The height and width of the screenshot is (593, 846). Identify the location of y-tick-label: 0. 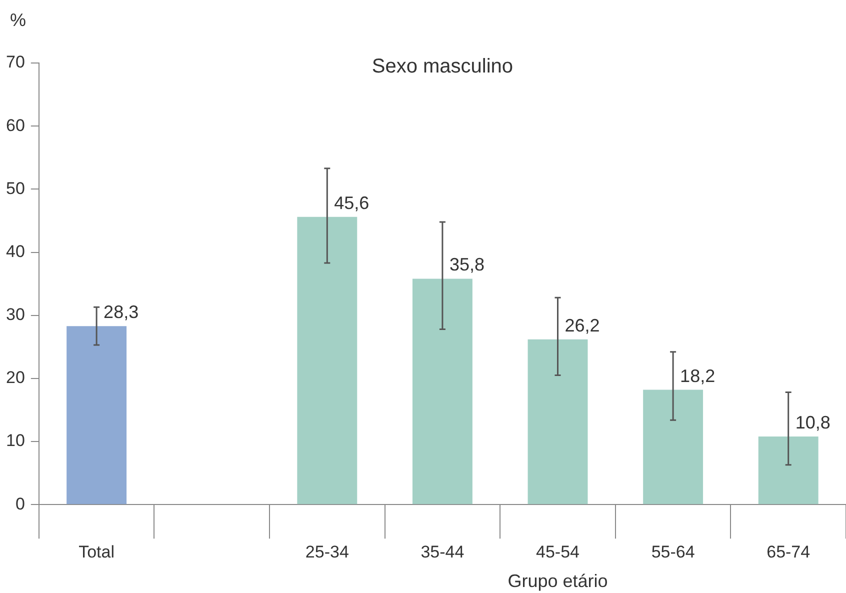
(20, 504).